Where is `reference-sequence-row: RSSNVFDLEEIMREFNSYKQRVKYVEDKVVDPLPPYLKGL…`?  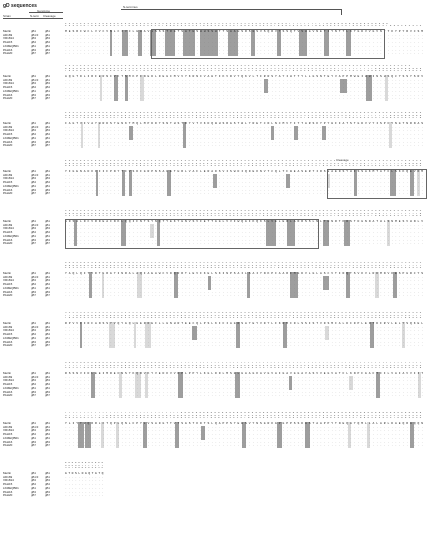 reference-sequence-row: RSSNVFDLEEIMREFNSYKQRVKYVEDKVVDPLPPYLKGL… is located at coordinates (245, 373).